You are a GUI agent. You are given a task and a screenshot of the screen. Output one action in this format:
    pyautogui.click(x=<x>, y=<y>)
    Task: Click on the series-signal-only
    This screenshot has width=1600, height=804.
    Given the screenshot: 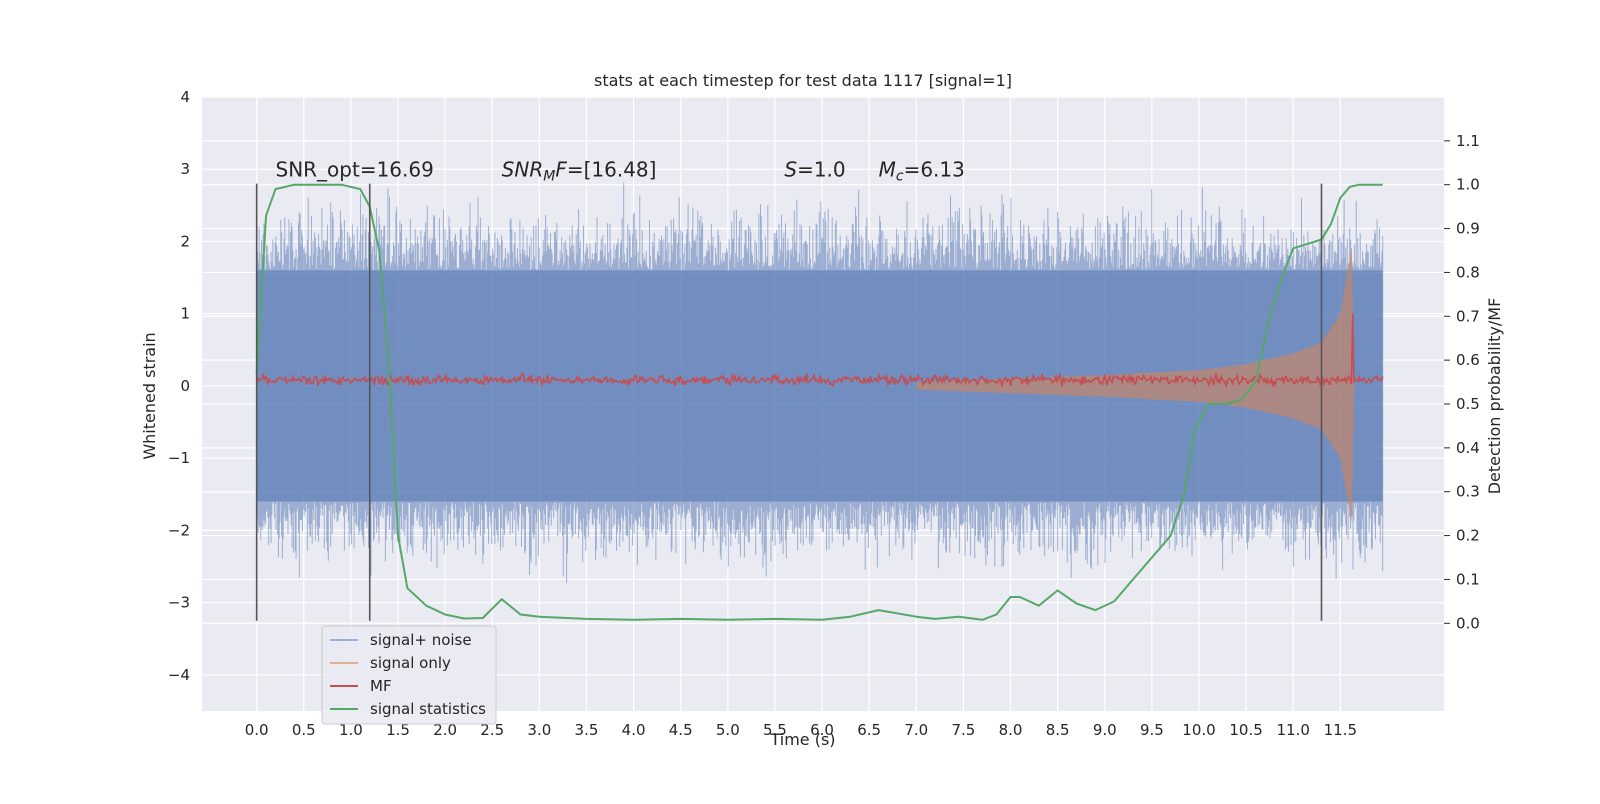 What is the action you would take?
    pyautogui.click(x=1135, y=386)
    